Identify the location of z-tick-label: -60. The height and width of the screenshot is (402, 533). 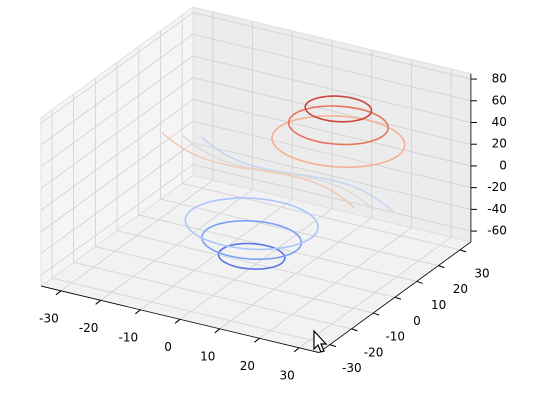
(497, 231).